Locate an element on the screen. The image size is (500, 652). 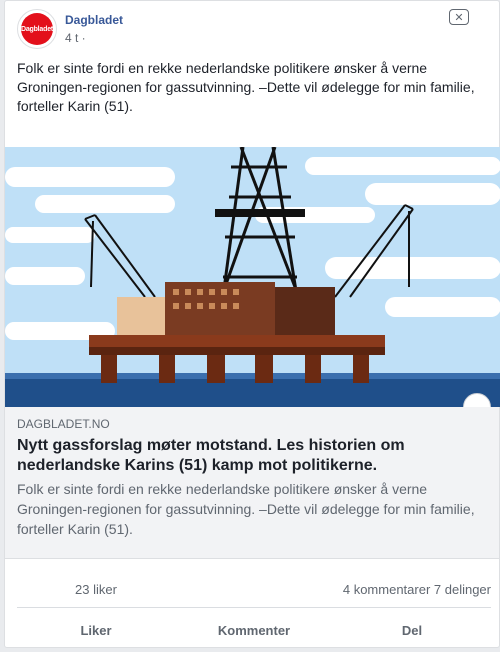
avatar: Dagbladet is located at coordinates (37, 29).